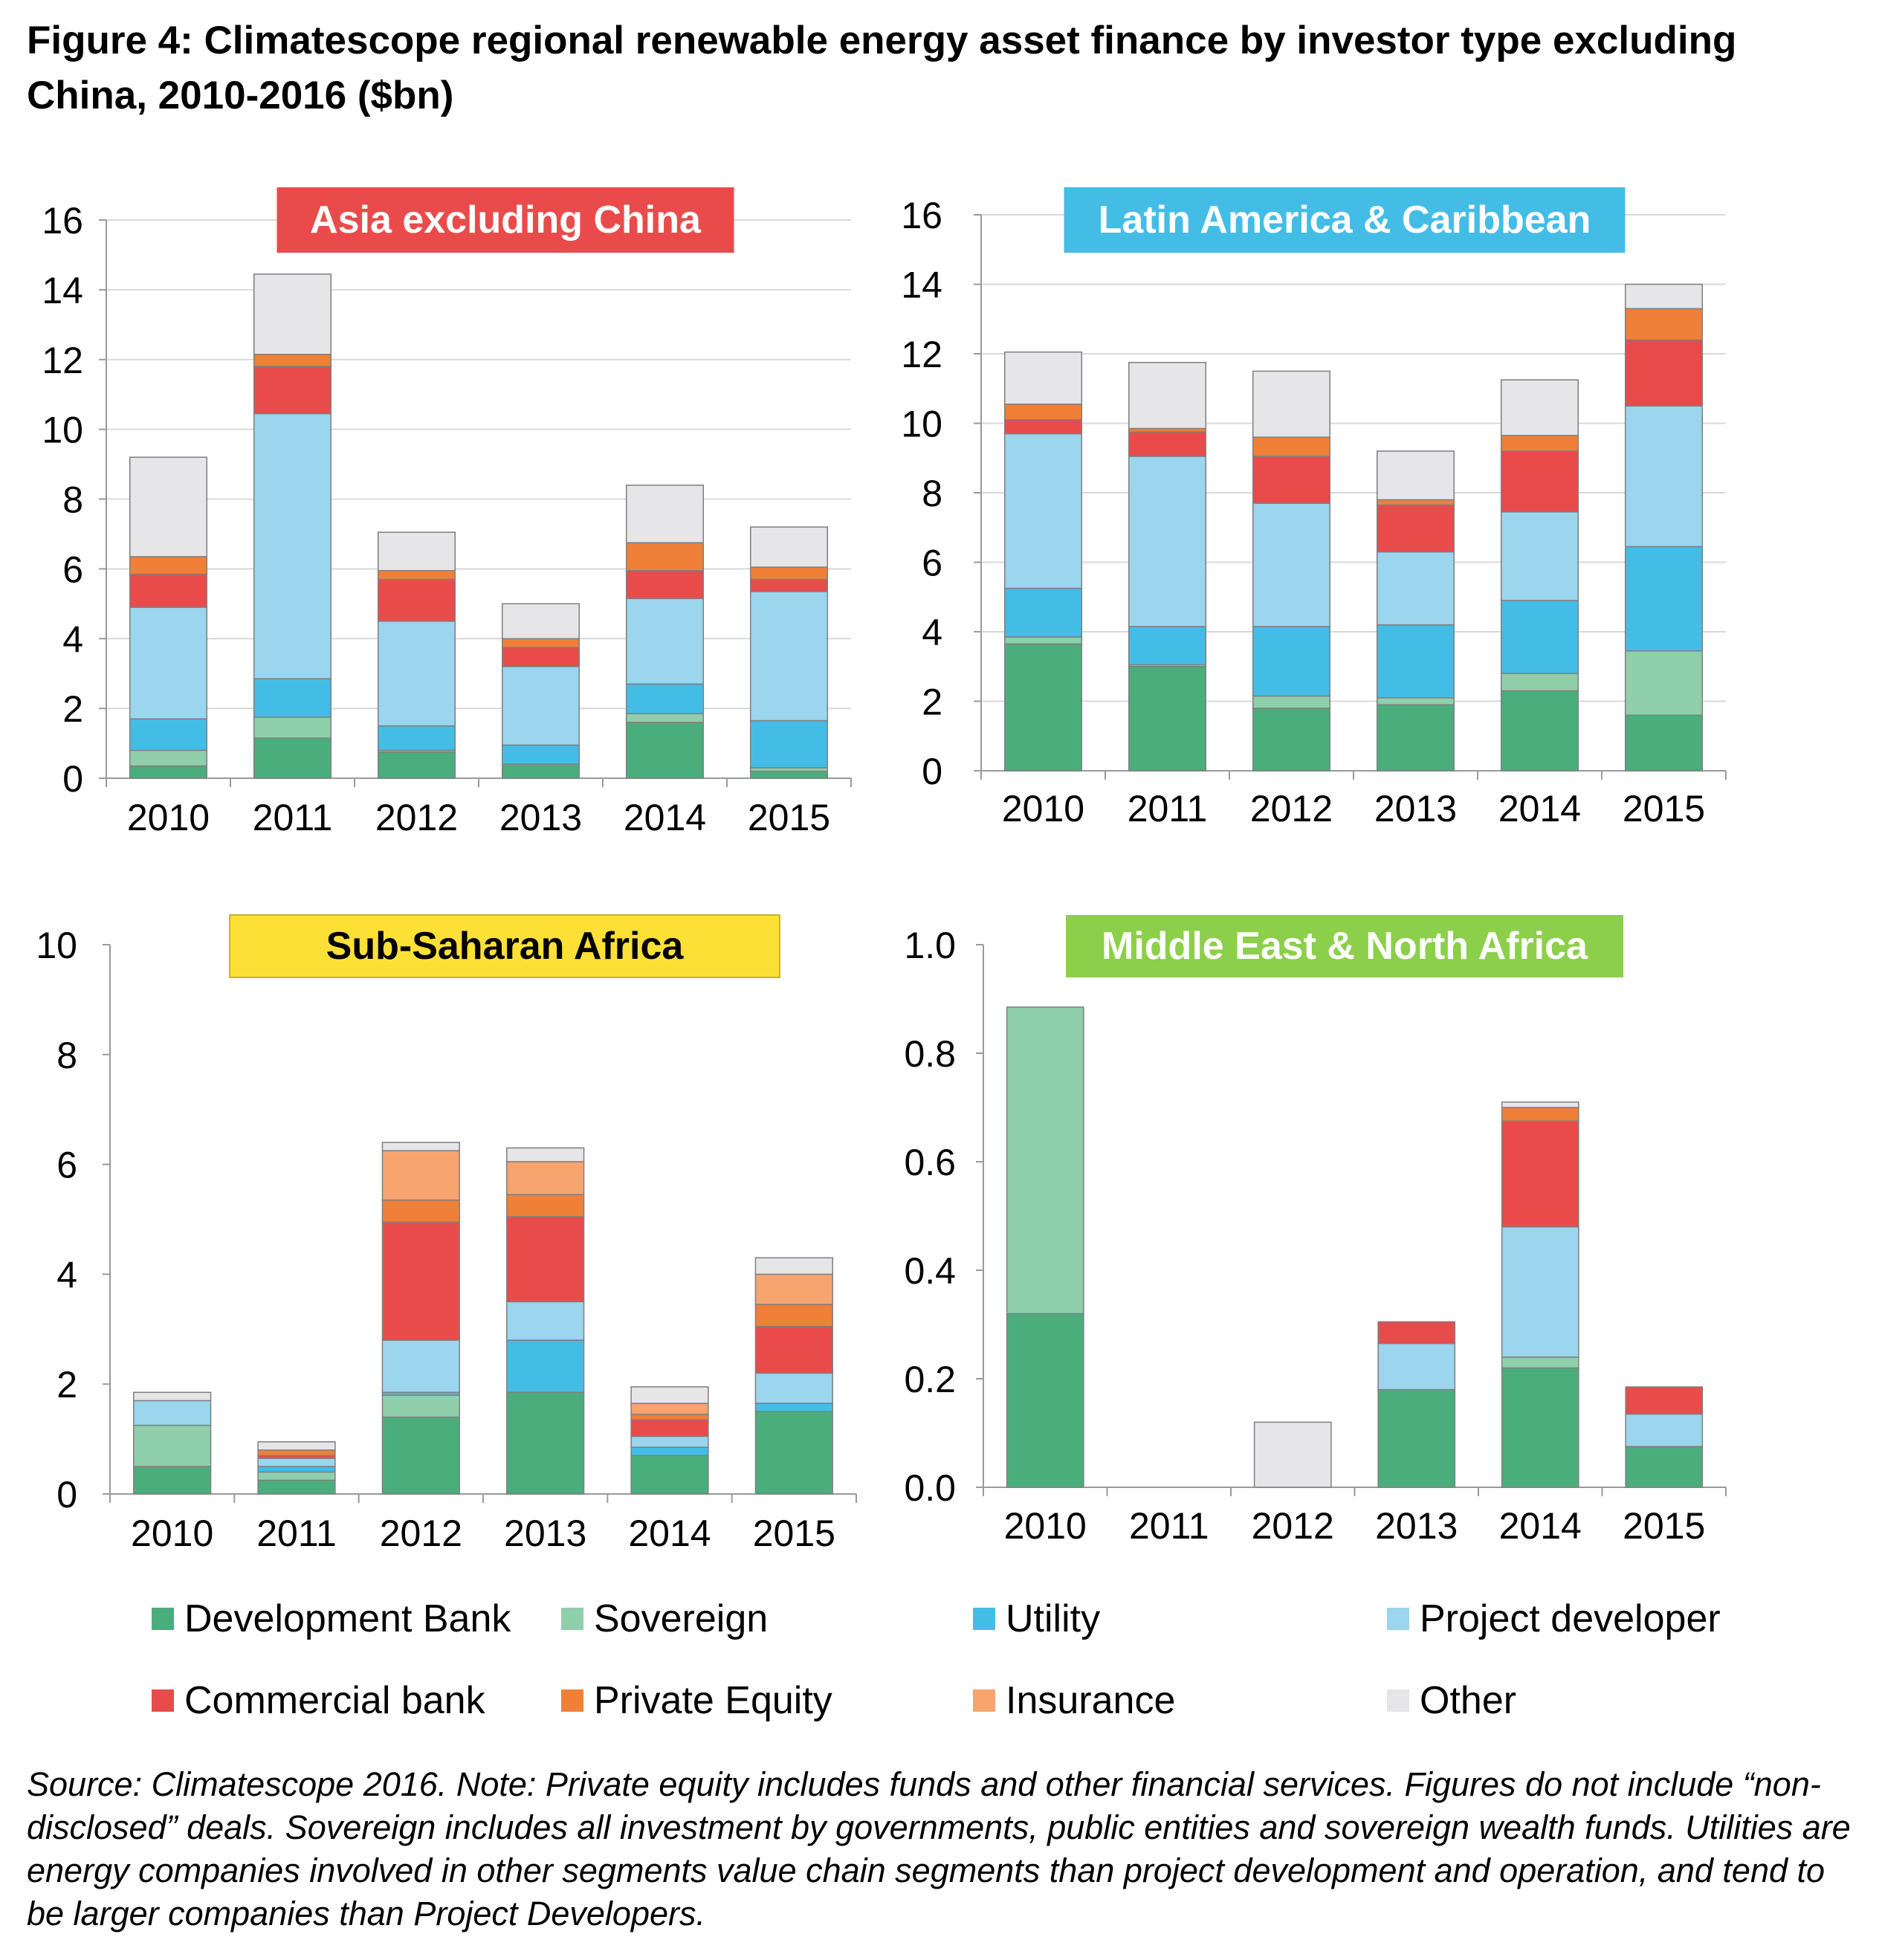 Image resolution: width=1879 pixels, height=1960 pixels. What do you see at coordinates (334, 1700) in the screenshot?
I see `legend-label: Commercial bank` at bounding box center [334, 1700].